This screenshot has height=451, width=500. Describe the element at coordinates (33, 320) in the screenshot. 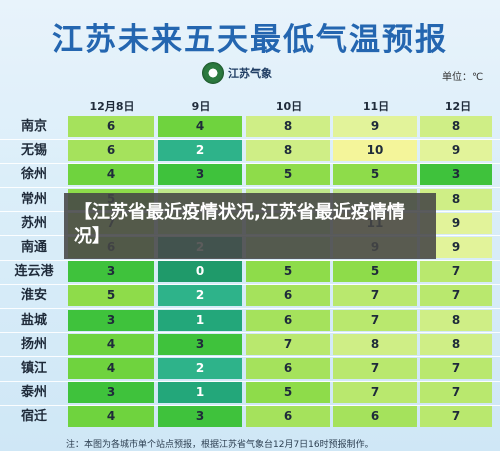

I see `city-name: 盐城` at that location.